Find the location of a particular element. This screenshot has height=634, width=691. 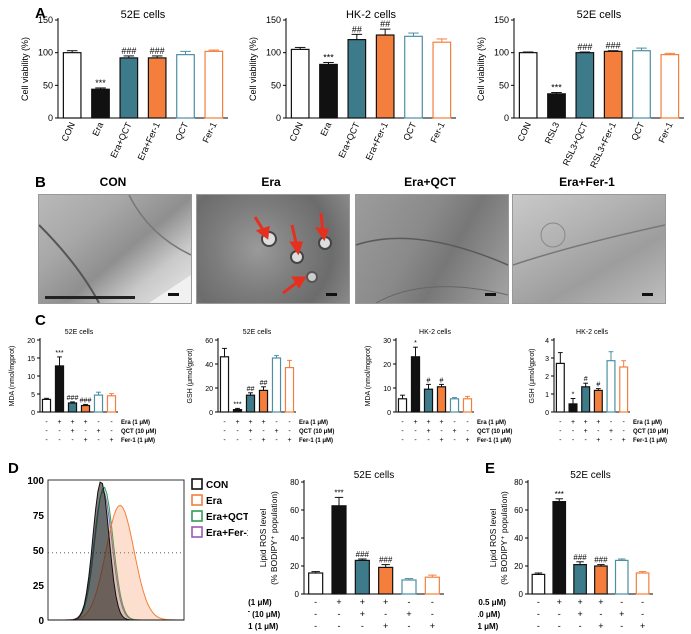

red-arrow-icon is located at coordinates (291, 253).